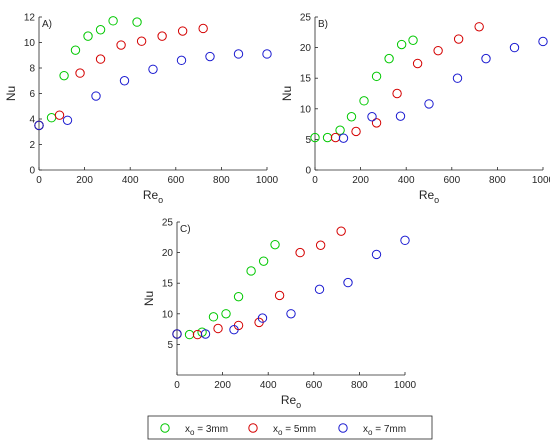 The width and height of the screenshot is (550, 445). Describe the element at coordinates (211, 429) in the screenshot. I see `legend-label-suffix: = 3mm` at that location.